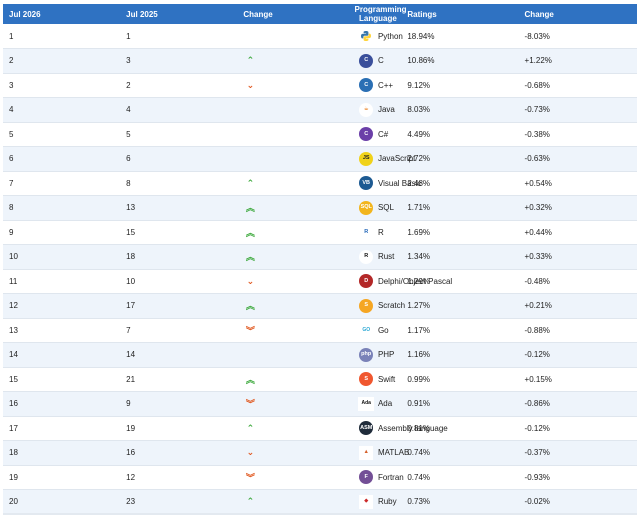  What do you see at coordinates (366, 477) in the screenshot?
I see `logo-cell: F` at bounding box center [366, 477].